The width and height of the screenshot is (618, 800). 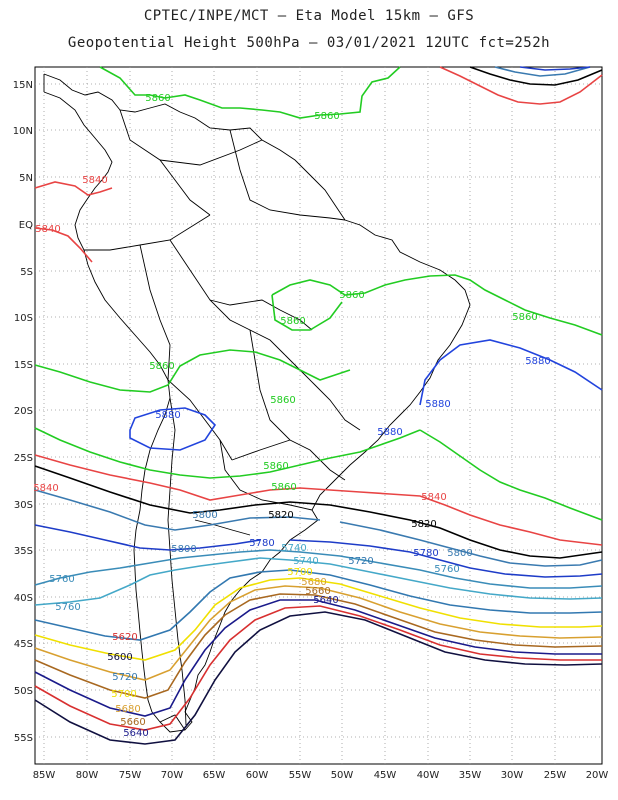 What do you see at coordinates (227, 453) in the screenshot?
I see `contour-5860-south` at bounding box center [227, 453].